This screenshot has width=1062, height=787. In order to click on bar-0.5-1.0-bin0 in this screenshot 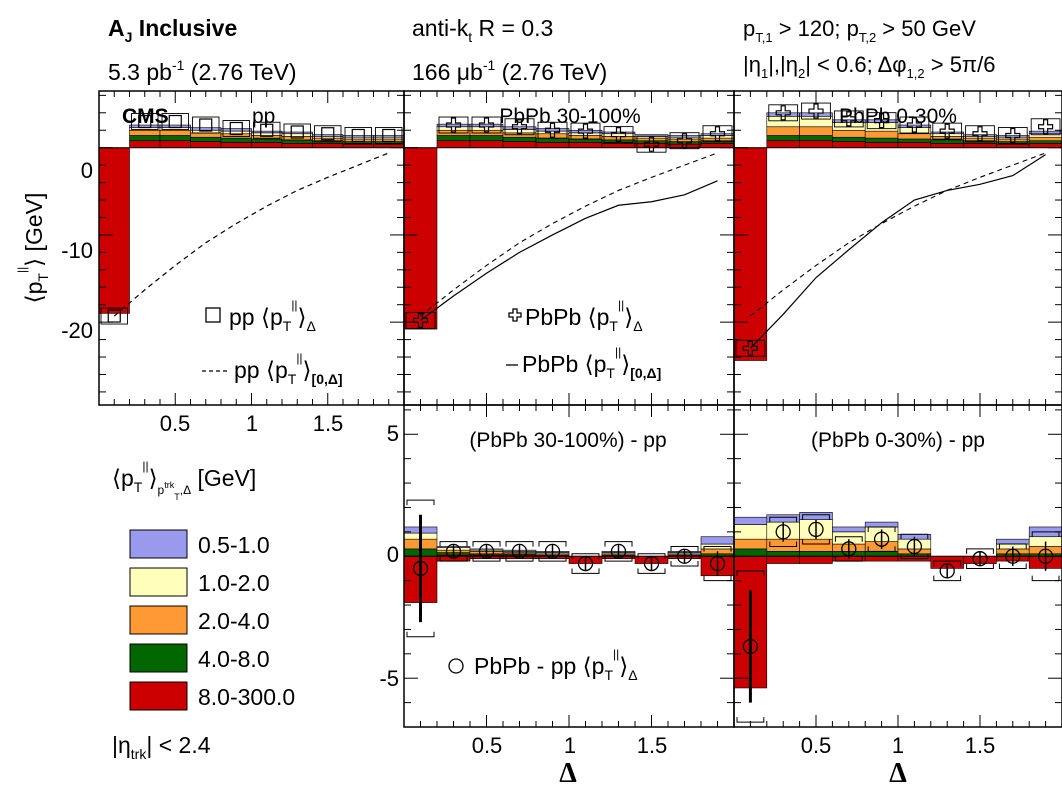, I will do `click(750, 520)`.